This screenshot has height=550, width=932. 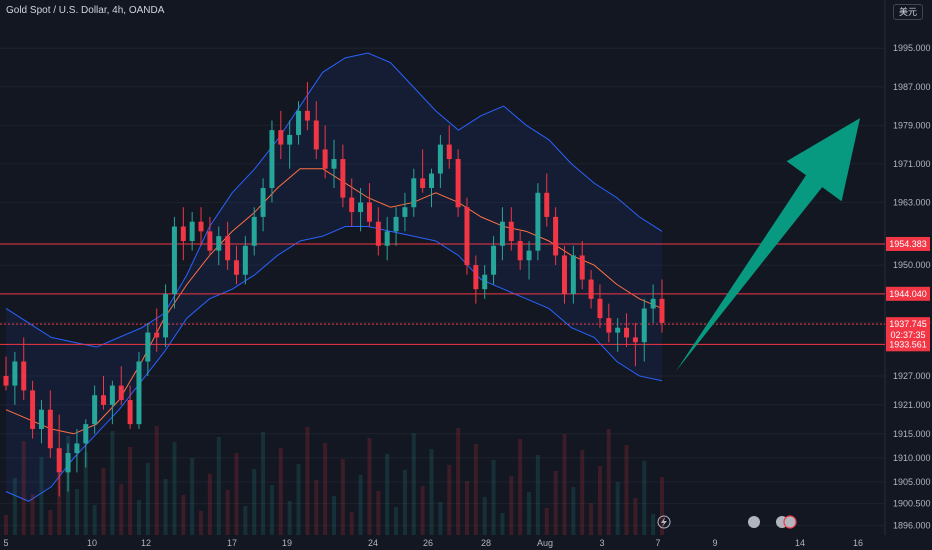 I want to click on last-price-label: 1937.745, so click(x=908, y=324).